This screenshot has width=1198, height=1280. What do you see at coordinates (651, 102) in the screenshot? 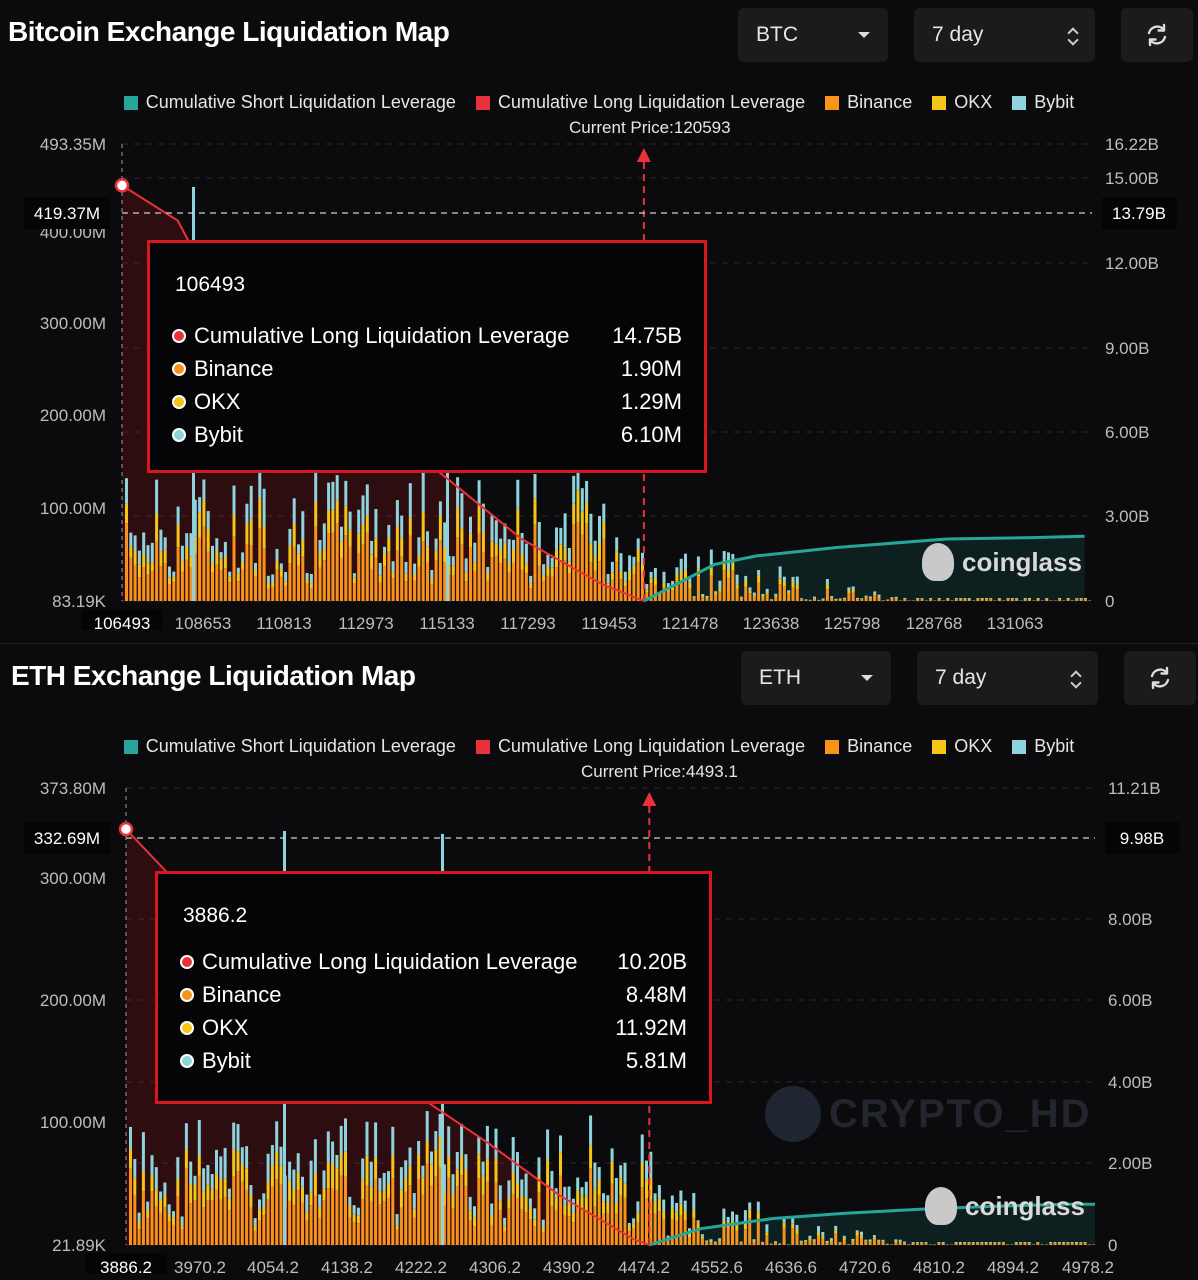
I see `legend-label: Cumulative Long Liquidation Leverage` at bounding box center [651, 102].